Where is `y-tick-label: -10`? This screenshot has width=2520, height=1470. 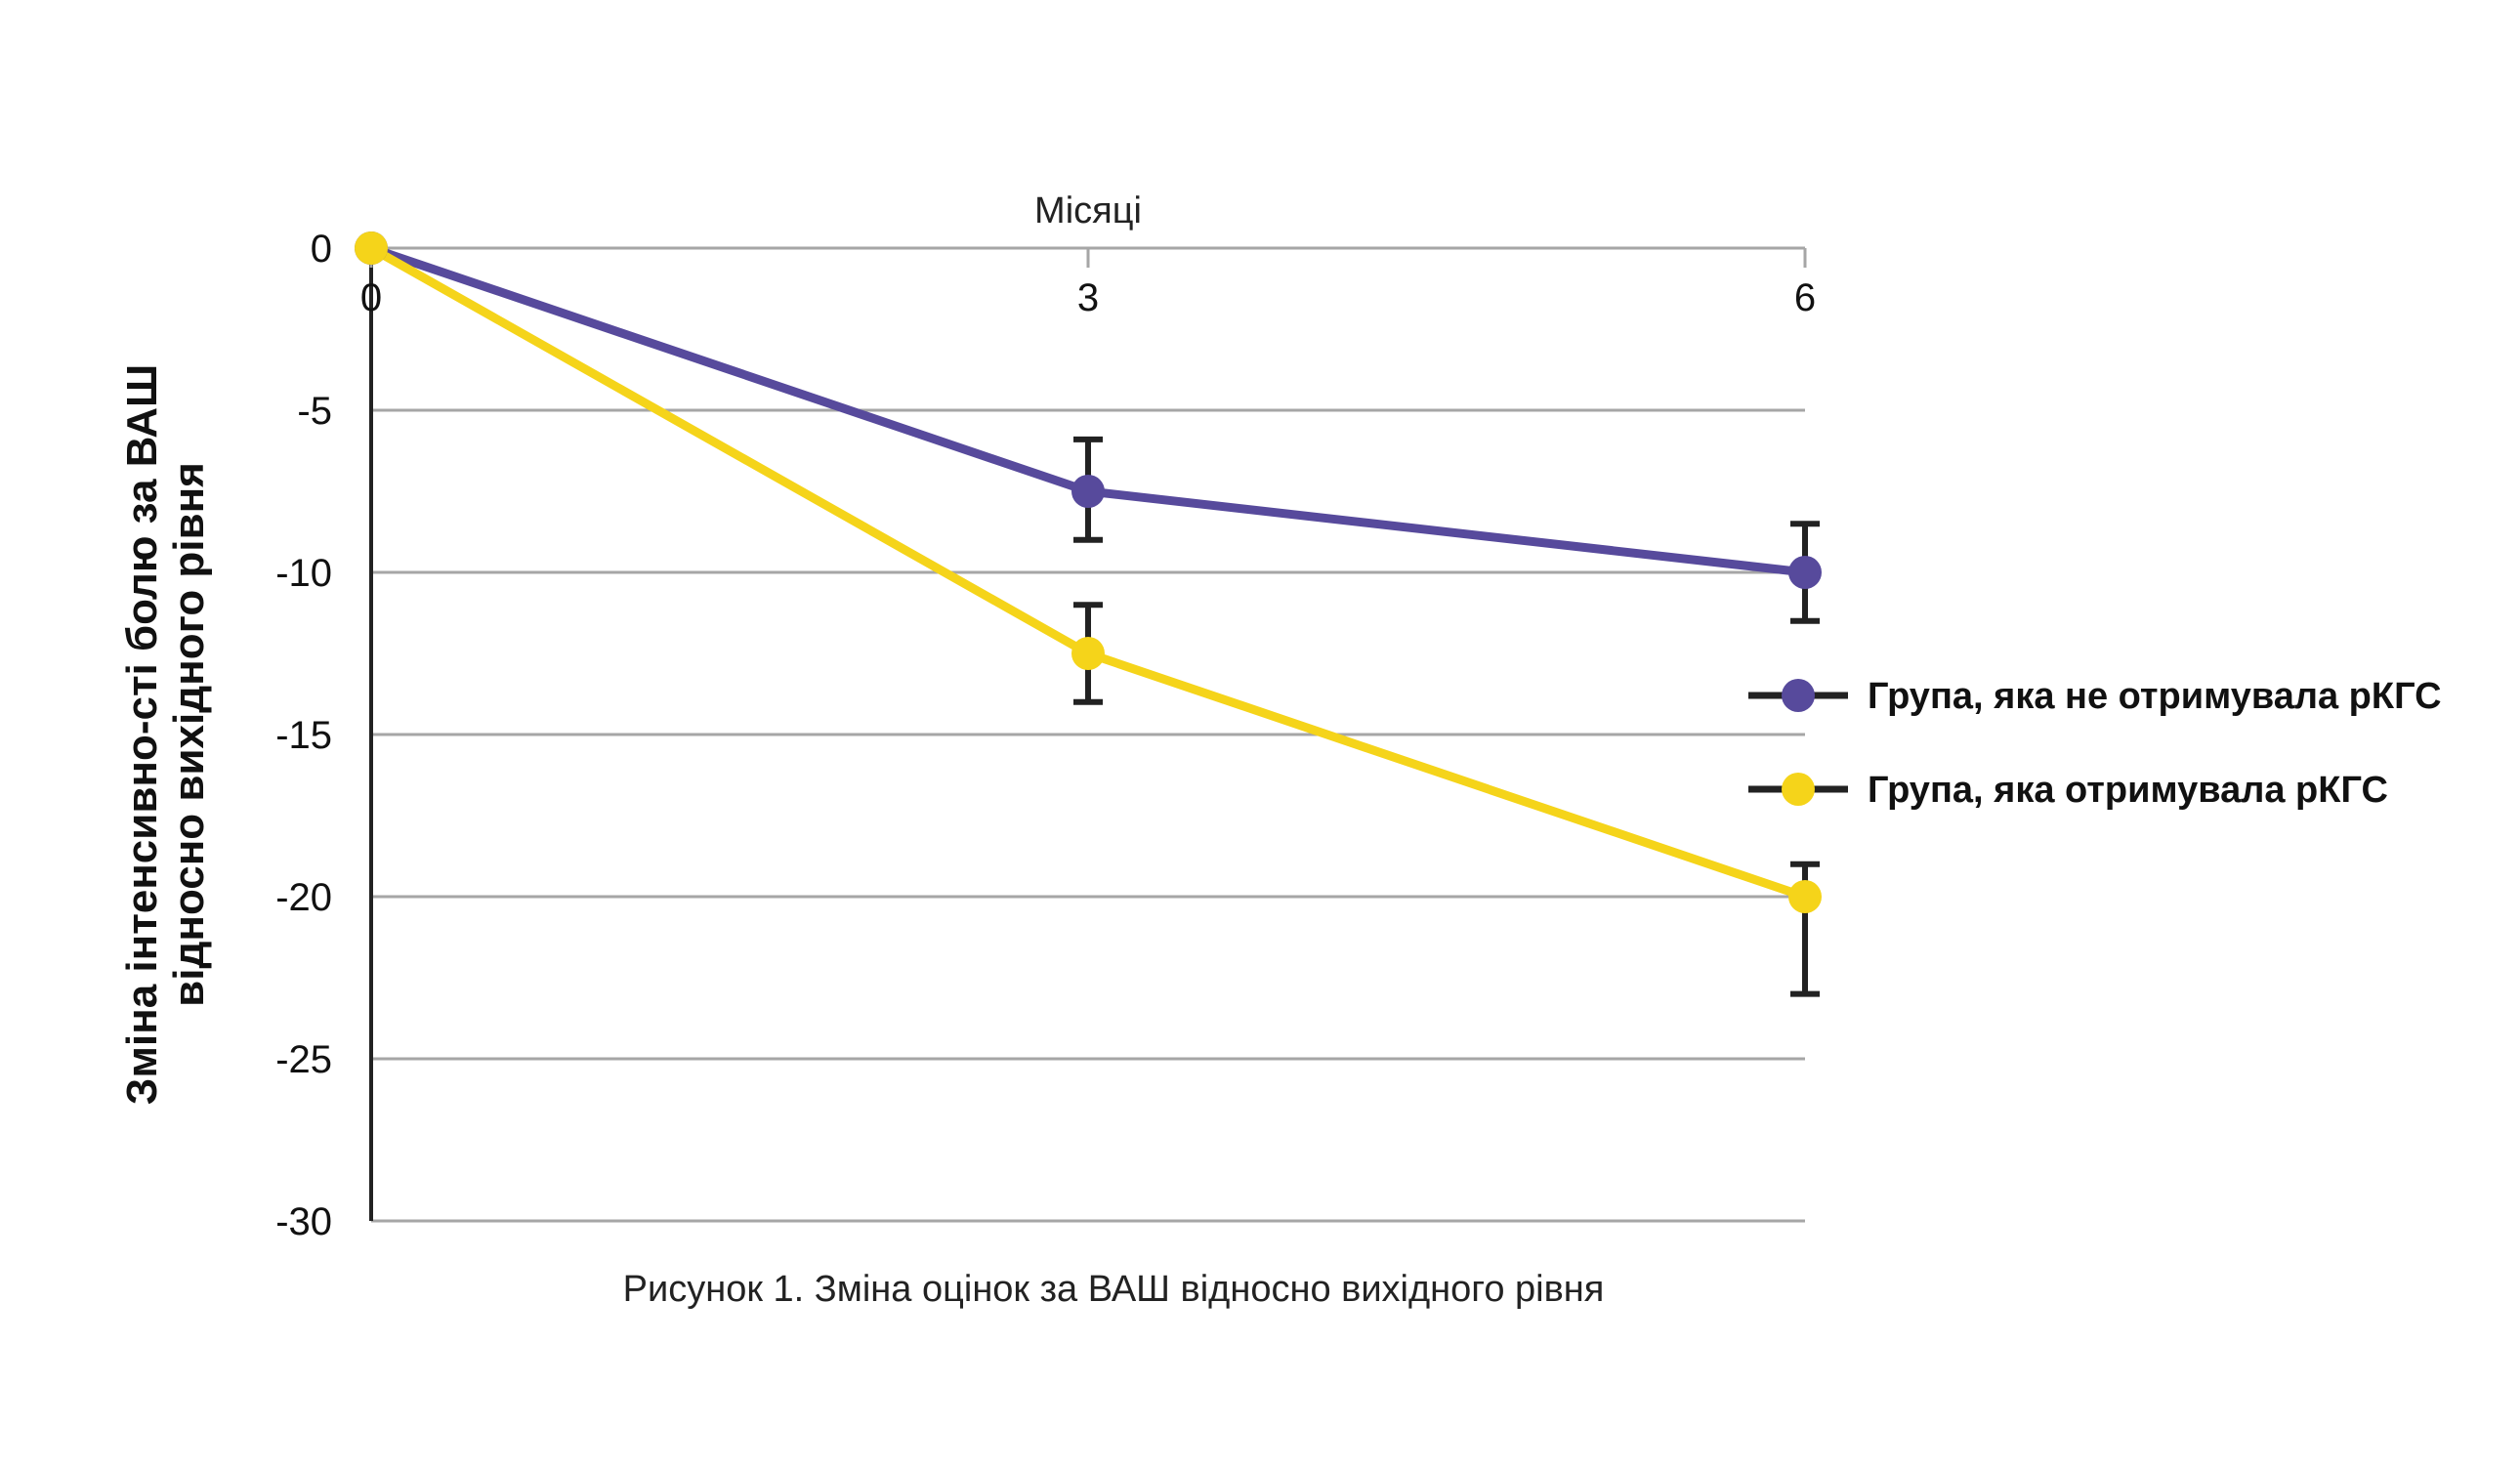 y-tick-label: -10 is located at coordinates (303, 573).